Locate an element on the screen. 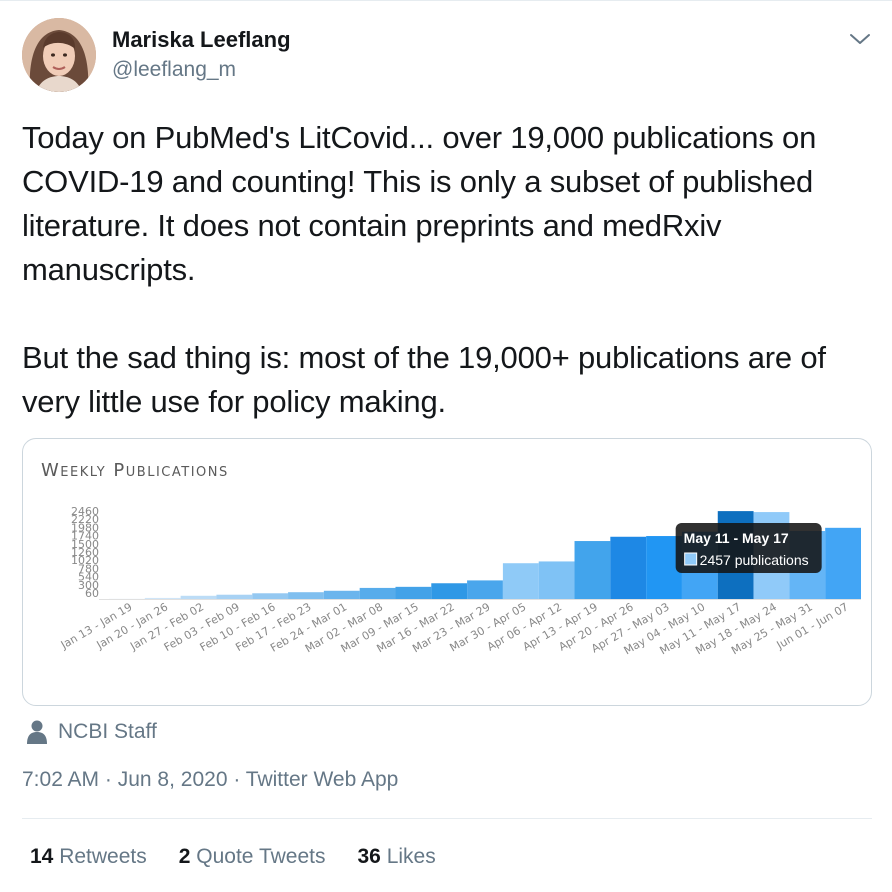 Image resolution: width=892 pixels, height=892 pixels. likes-stat: 36 Likes is located at coordinates (396, 857).